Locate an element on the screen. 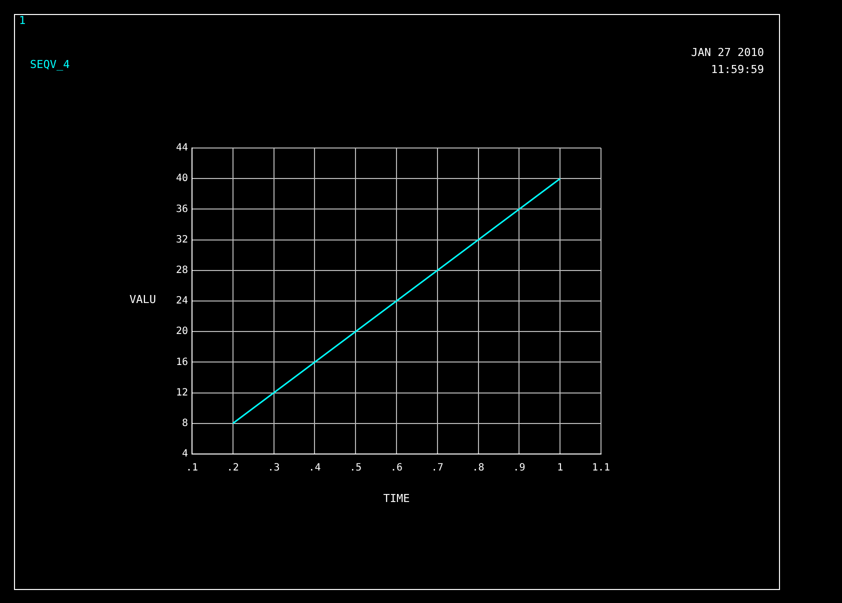 The image size is (842, 603). x-tick-label: .5 is located at coordinates (356, 468).